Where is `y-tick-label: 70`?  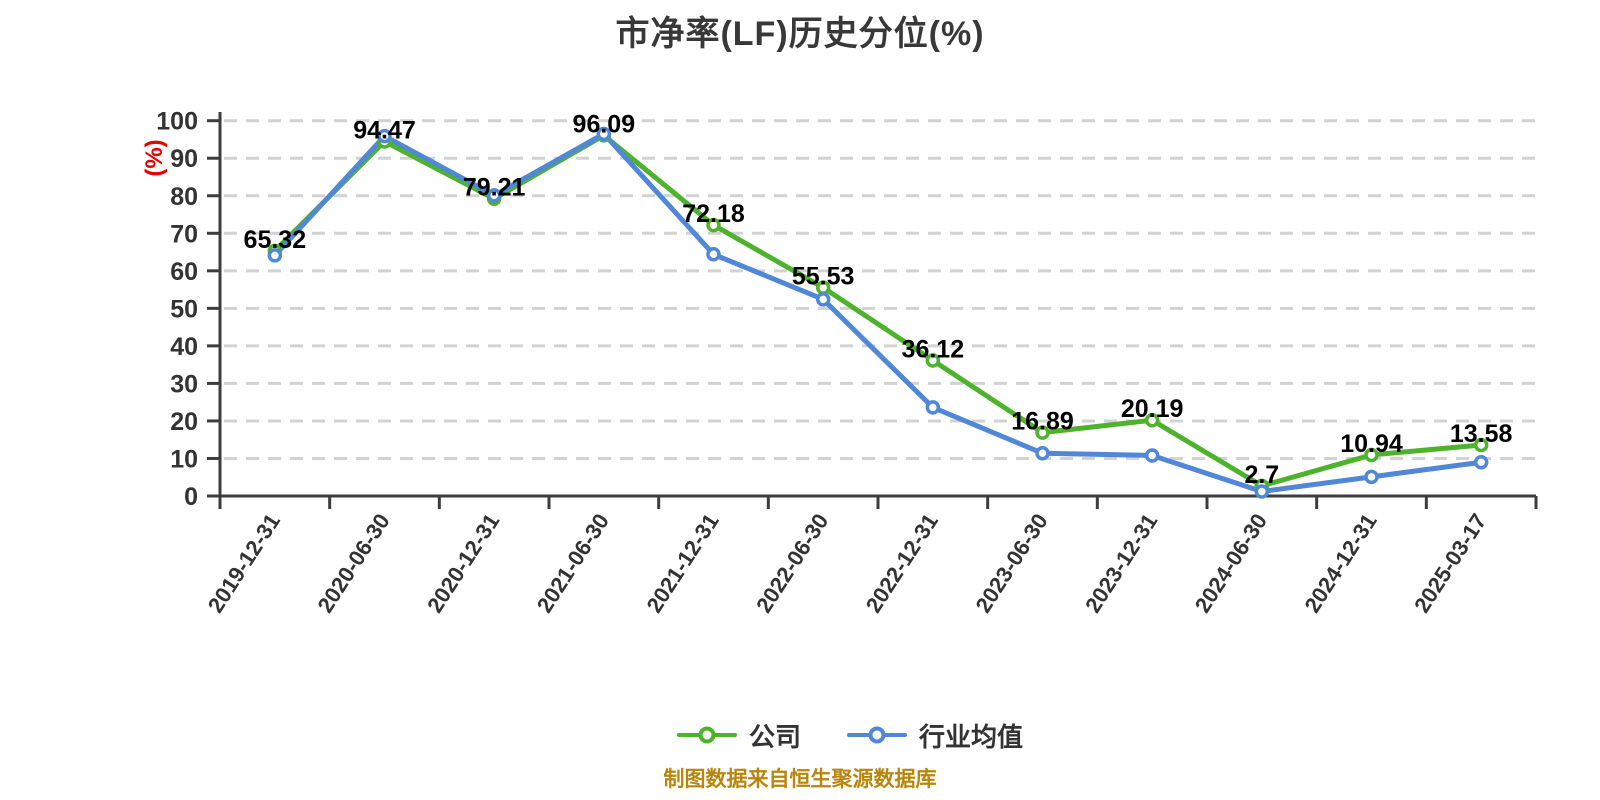 y-tick-label: 70 is located at coordinates (184, 234).